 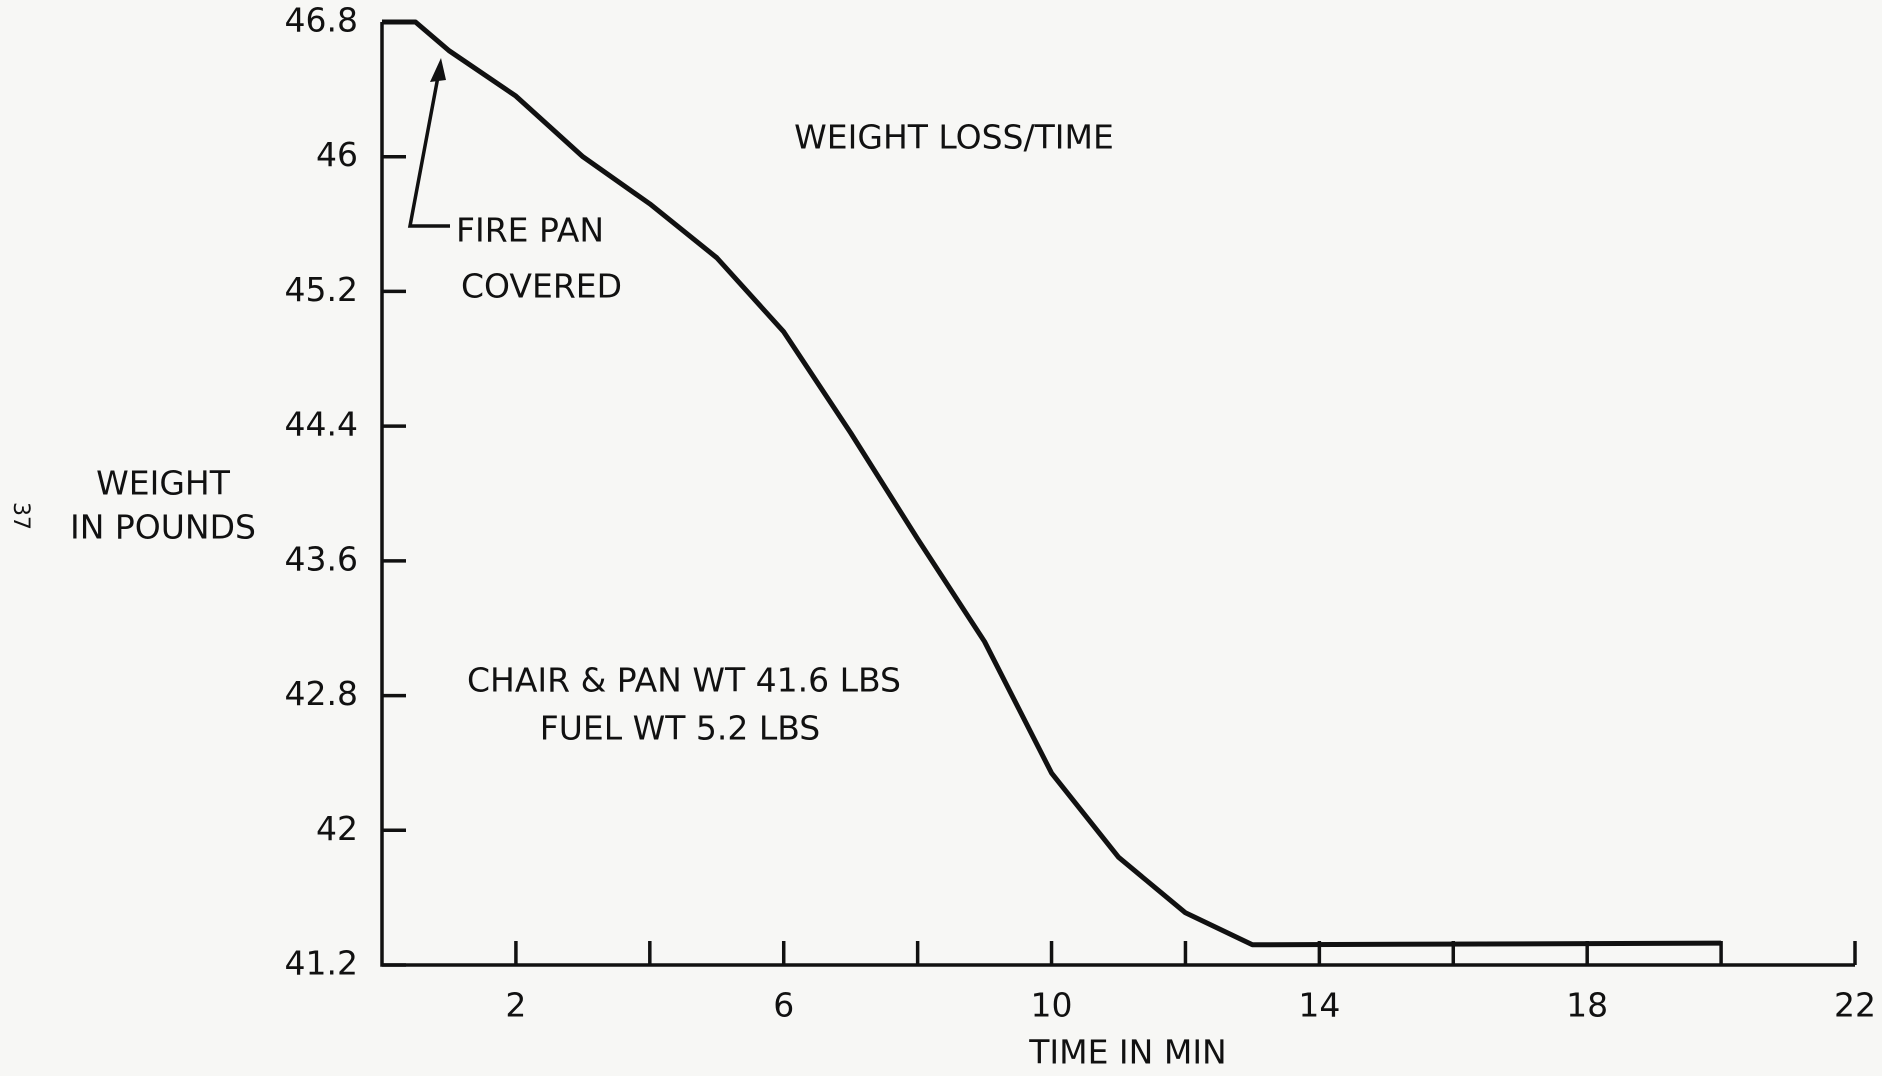 I want to click on annotation: COVERED, so click(x=541, y=286).